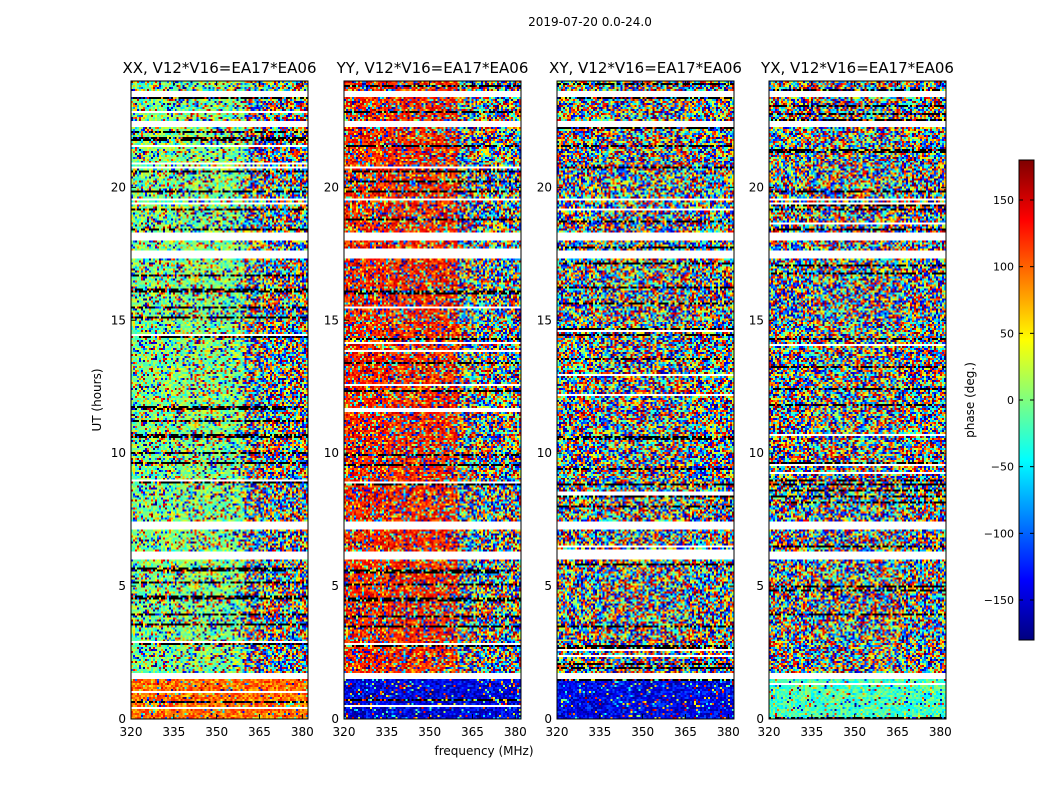 Image resolution: width=1050 pixels, height=800 pixels. What do you see at coordinates (1003, 200) in the screenshot?
I see `colorbar-tick-label: 150` at bounding box center [1003, 200].